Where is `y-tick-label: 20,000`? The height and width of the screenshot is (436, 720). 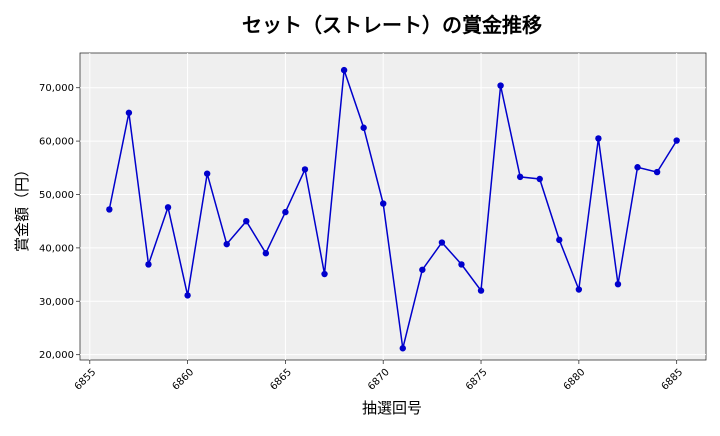 y-tick-label: 20,000 is located at coordinates (56, 355).